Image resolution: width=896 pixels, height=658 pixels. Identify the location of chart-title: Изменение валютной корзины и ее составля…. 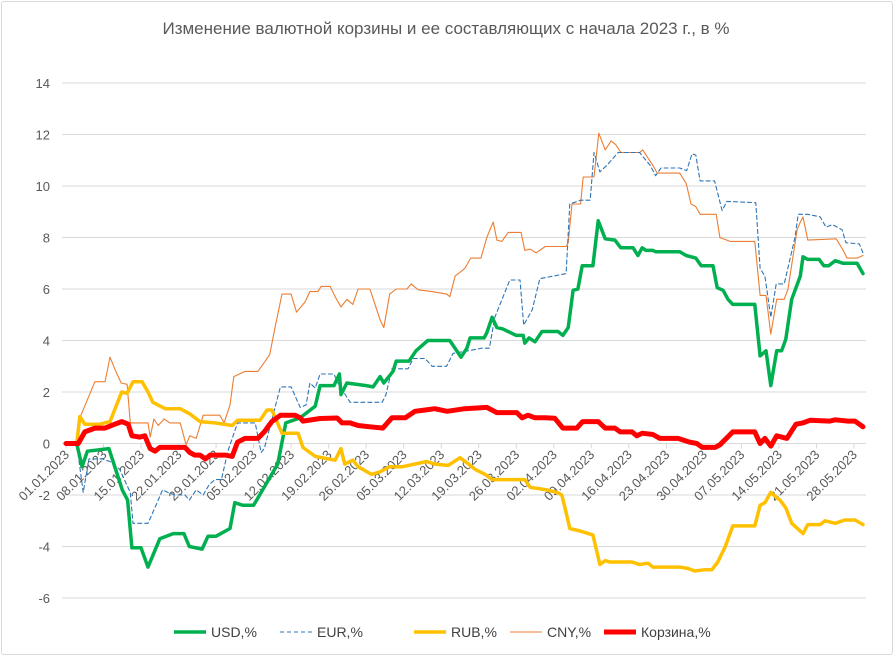
(445, 28).